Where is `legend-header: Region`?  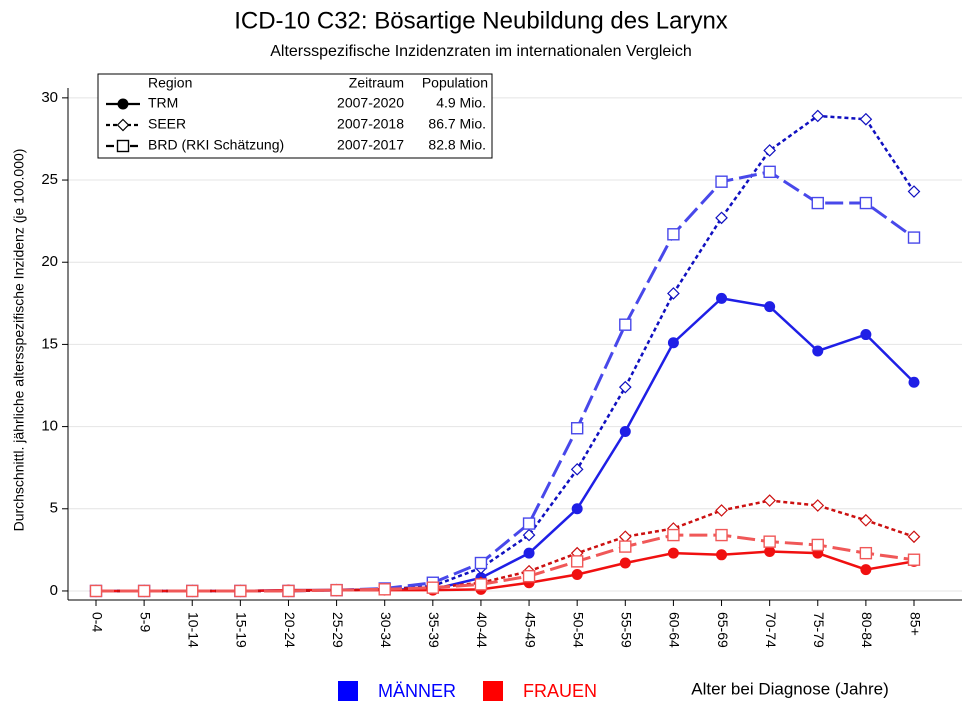
legend-header: Region is located at coordinates (170, 83).